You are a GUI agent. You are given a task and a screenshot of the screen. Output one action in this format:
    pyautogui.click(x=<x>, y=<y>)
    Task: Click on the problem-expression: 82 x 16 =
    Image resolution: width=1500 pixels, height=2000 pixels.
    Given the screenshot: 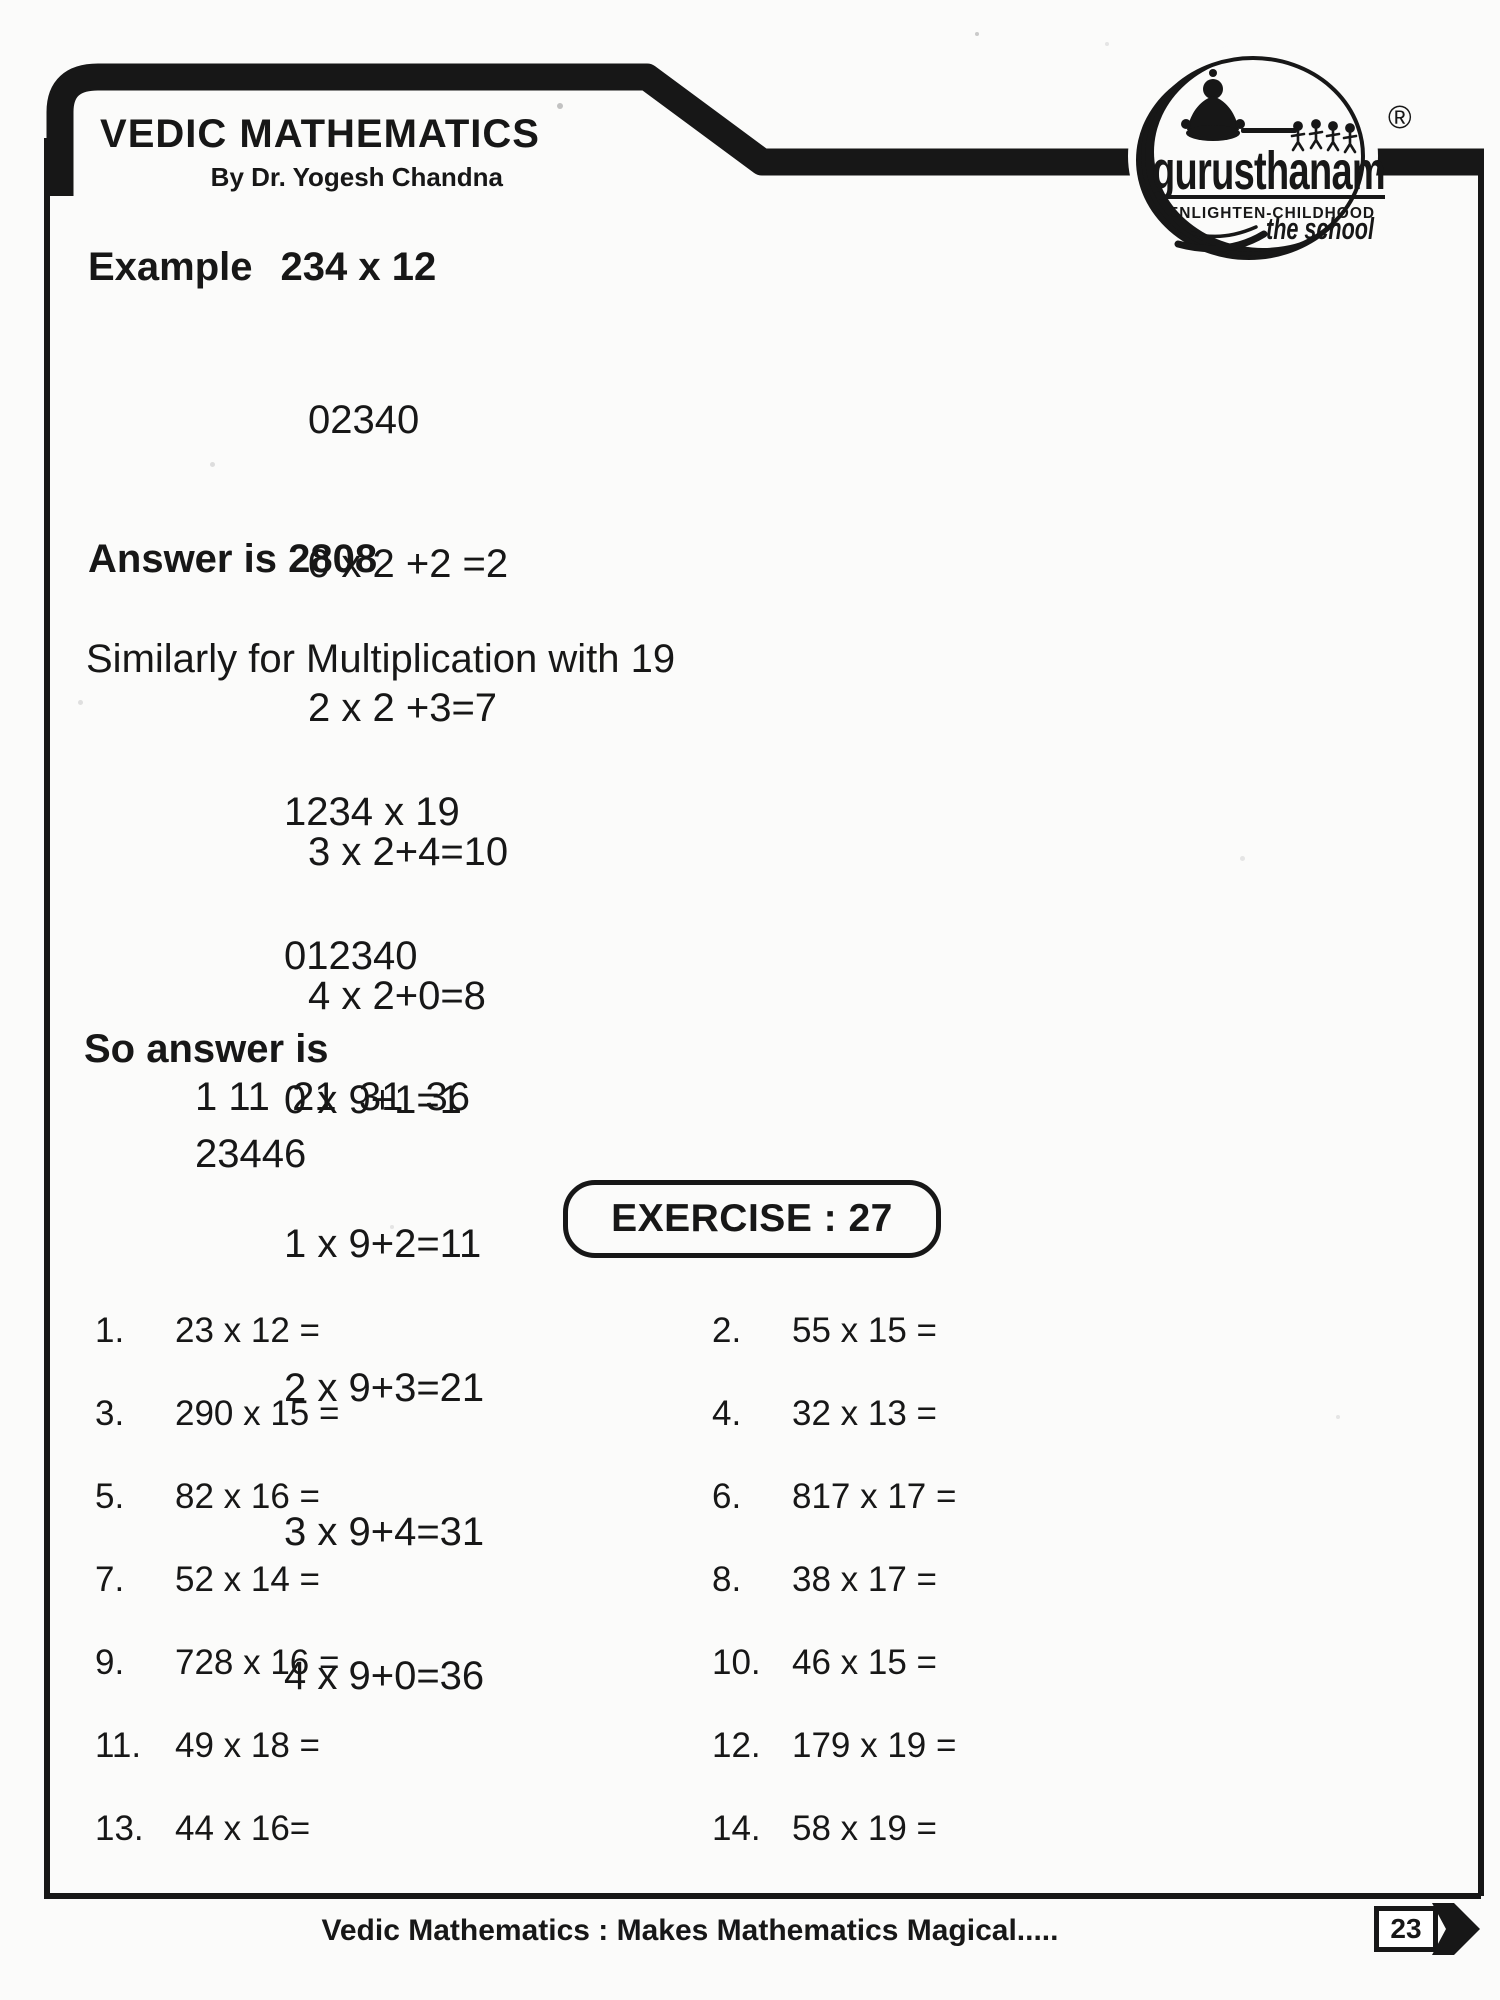 What is the action you would take?
    pyautogui.click(x=247, y=1496)
    